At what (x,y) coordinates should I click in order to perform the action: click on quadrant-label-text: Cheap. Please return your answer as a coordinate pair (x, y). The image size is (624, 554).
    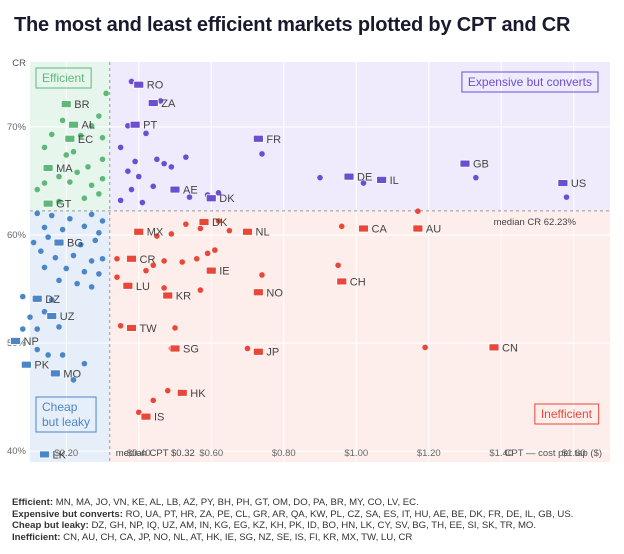
    Looking at the image, I should click on (60, 407).